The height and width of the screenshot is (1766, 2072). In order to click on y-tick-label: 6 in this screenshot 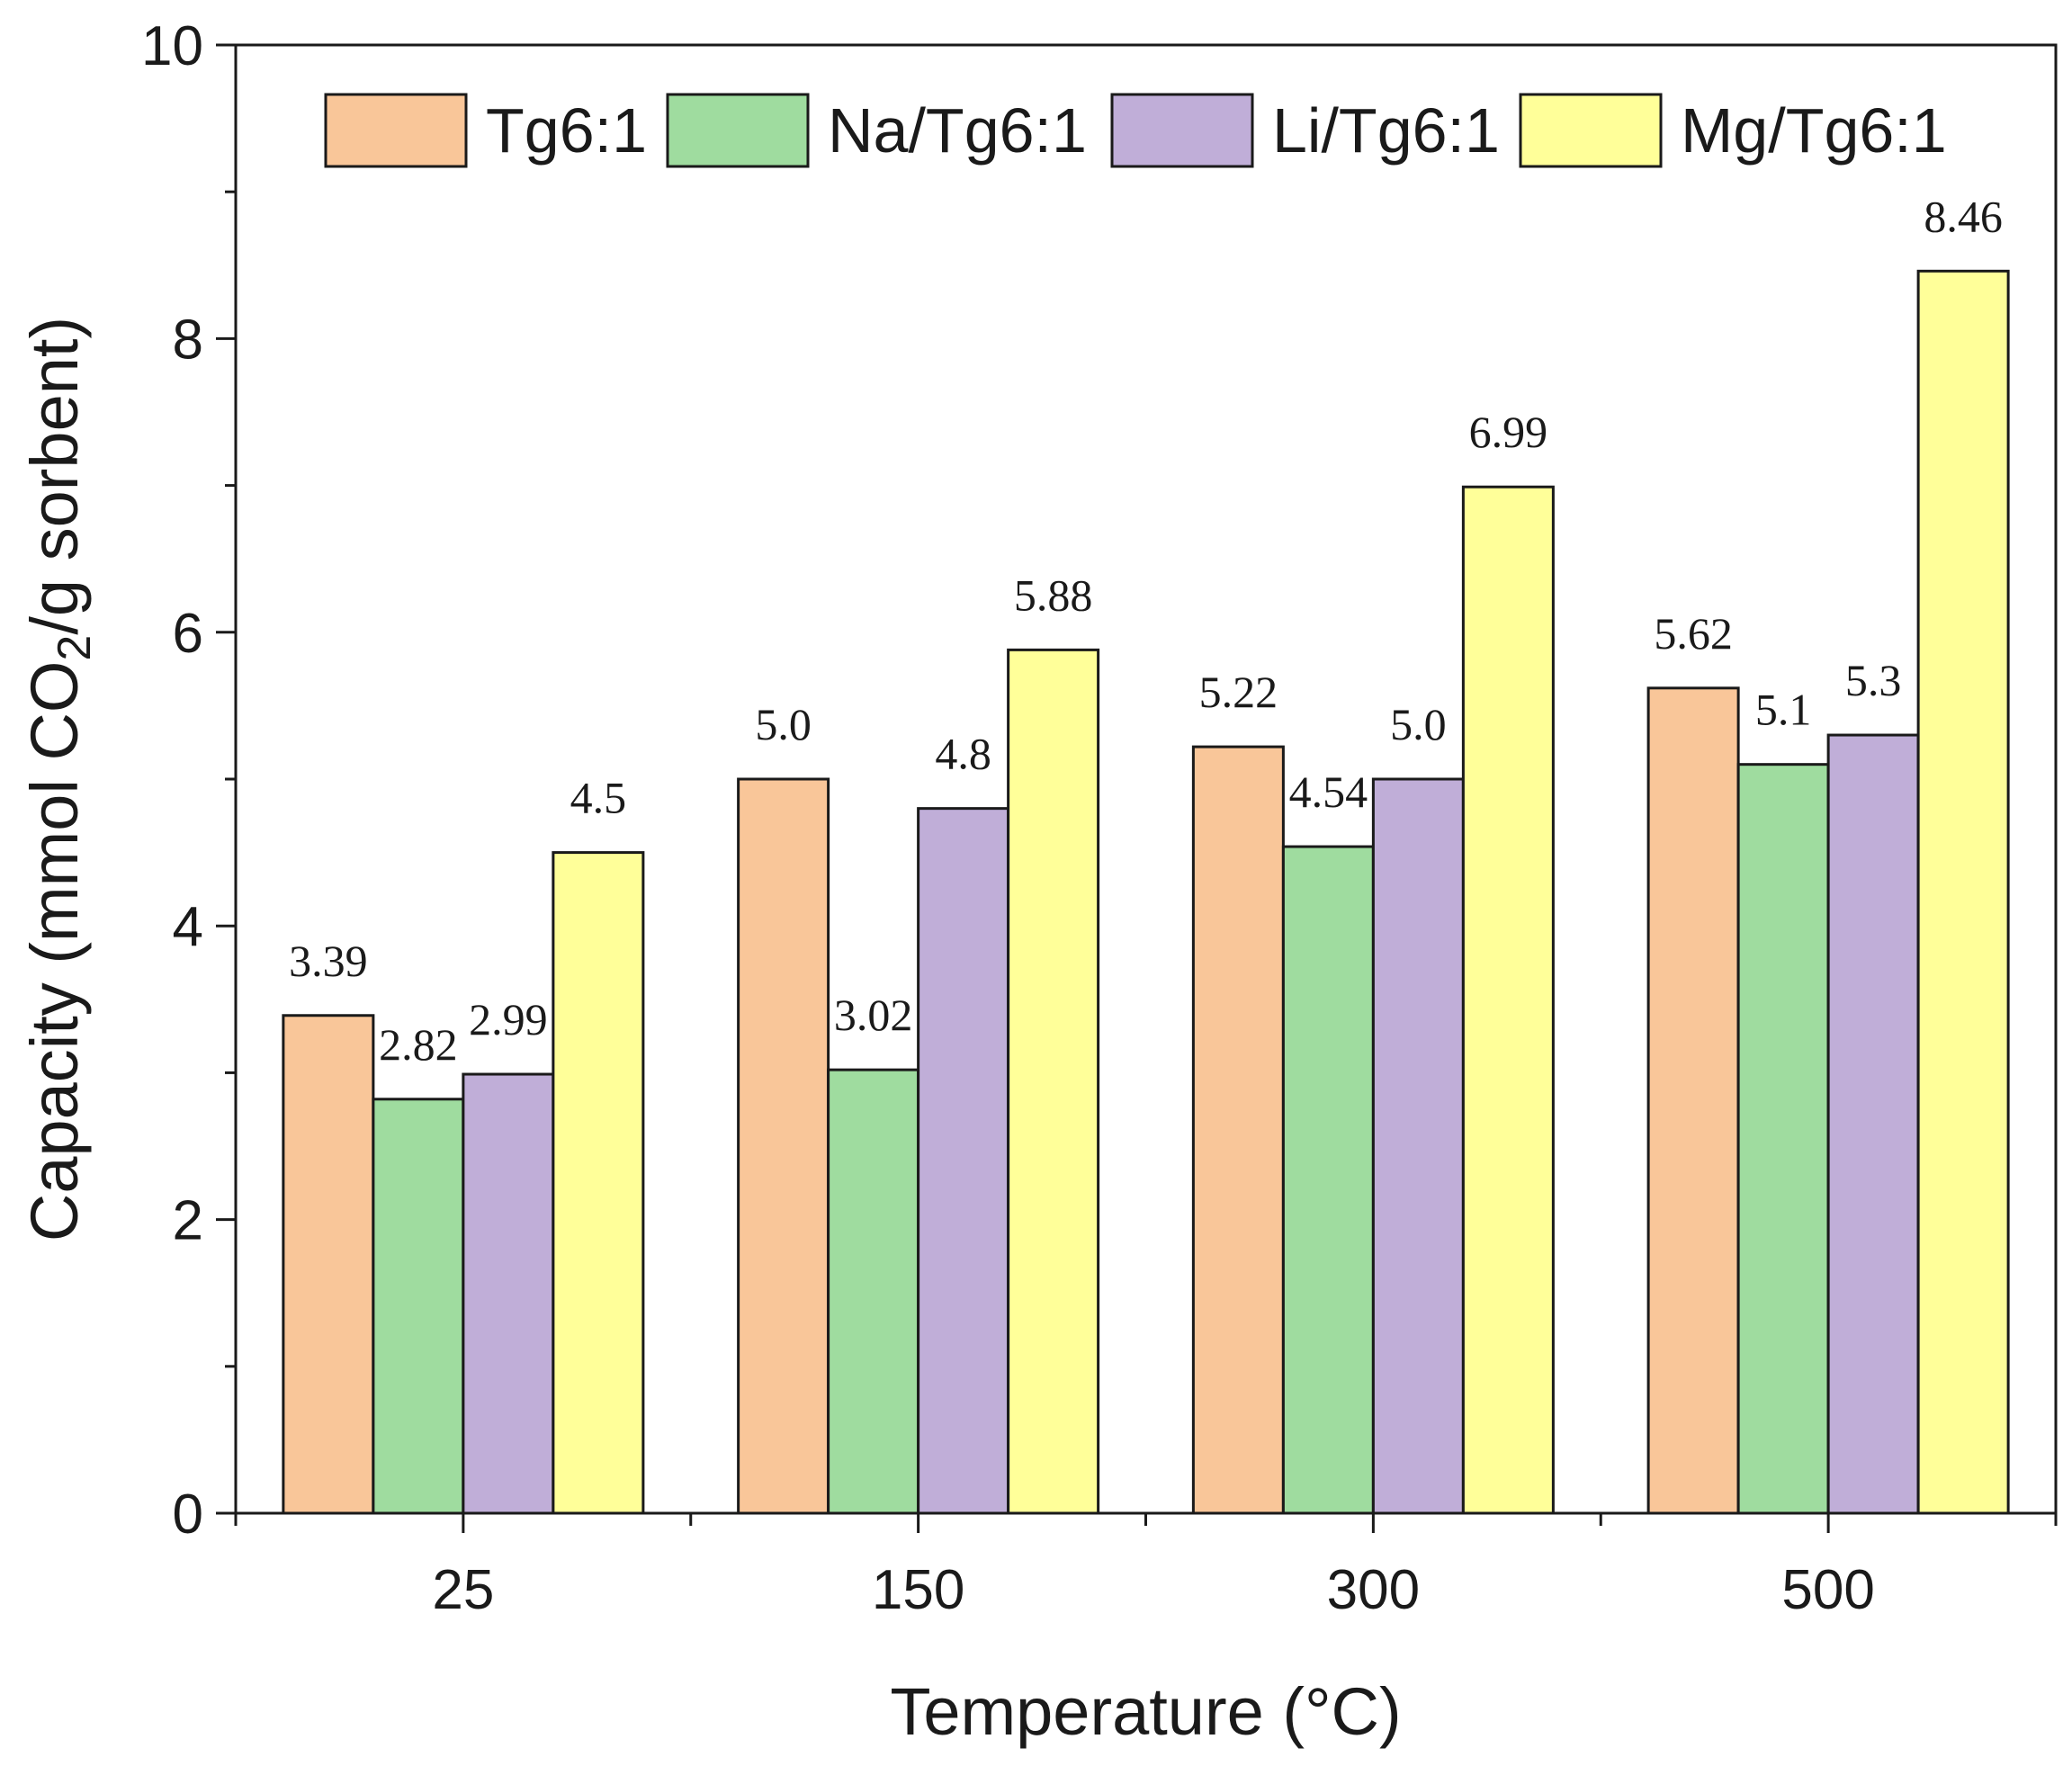, I will do `click(188, 634)`.